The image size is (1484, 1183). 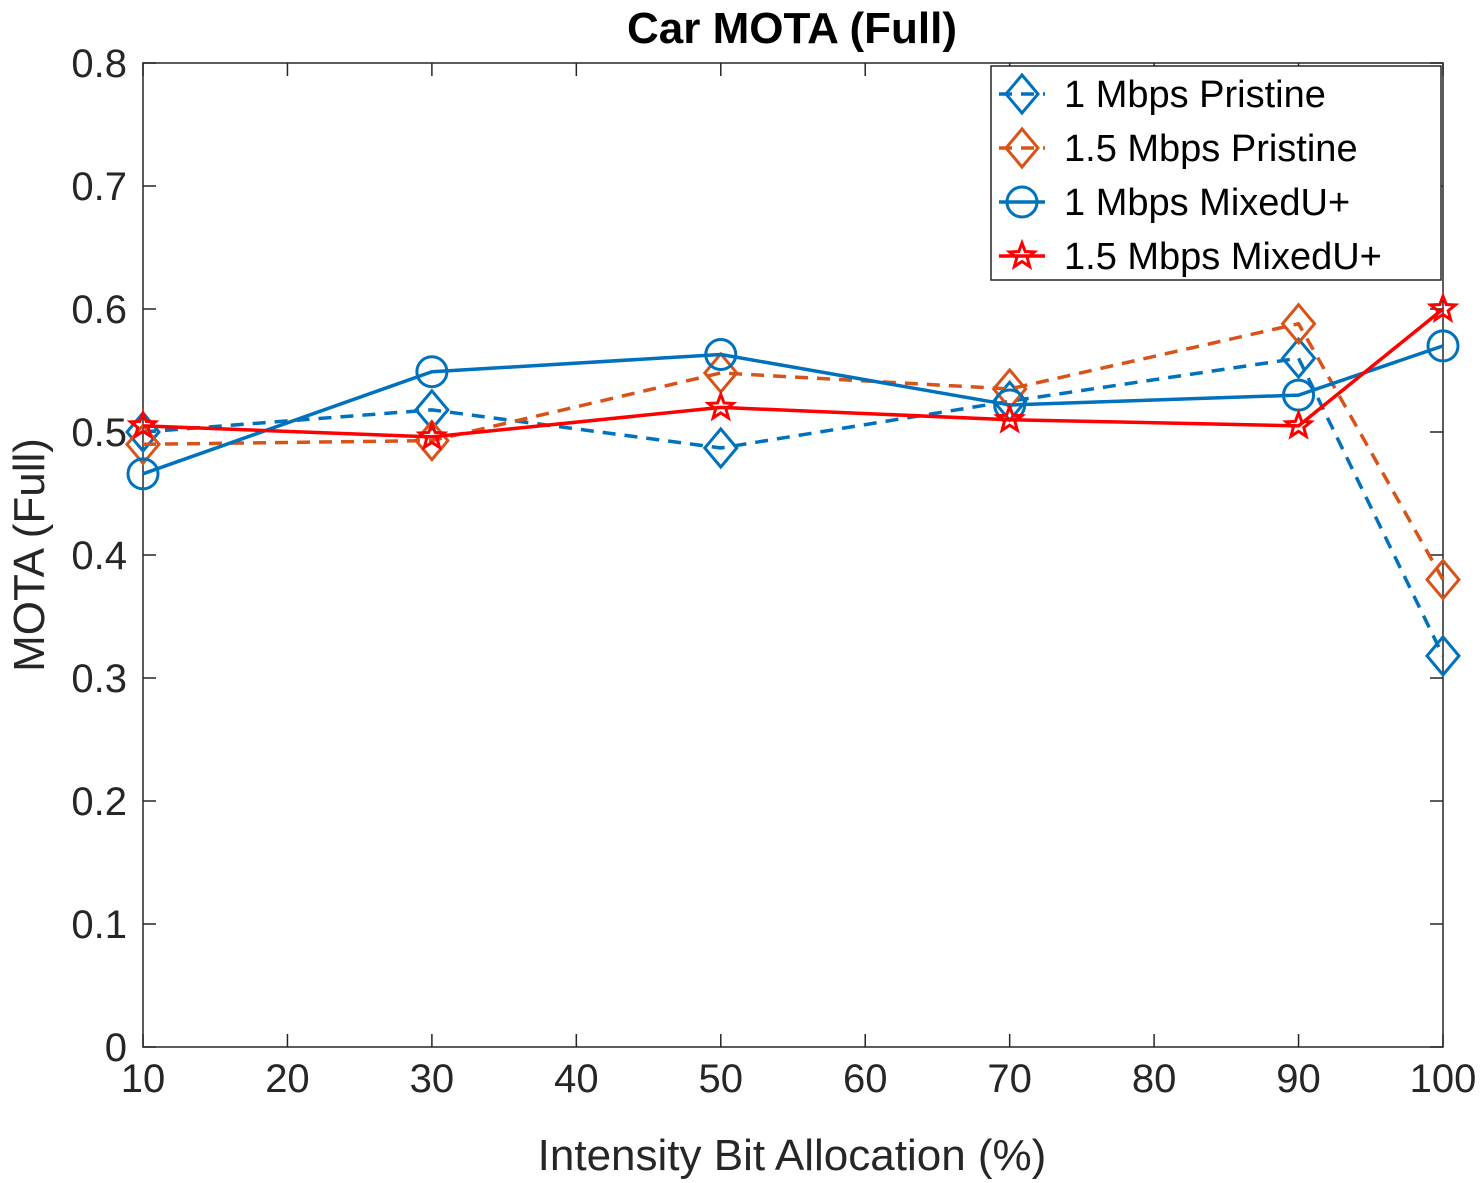 What do you see at coordinates (865, 1079) in the screenshot?
I see `x-tick-label: 60` at bounding box center [865, 1079].